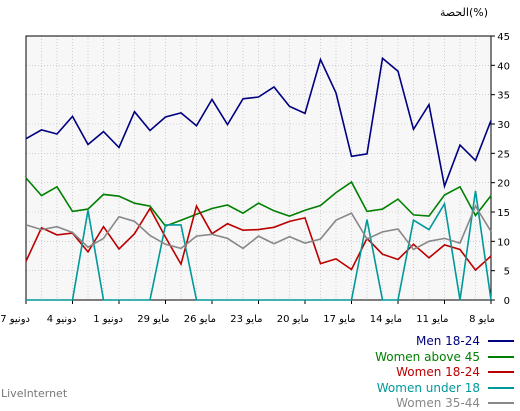 This screenshot has width=520, height=411. What do you see at coordinates (386, 319) in the screenshot?
I see `x-tick-label: 14 مايو` at bounding box center [386, 319].